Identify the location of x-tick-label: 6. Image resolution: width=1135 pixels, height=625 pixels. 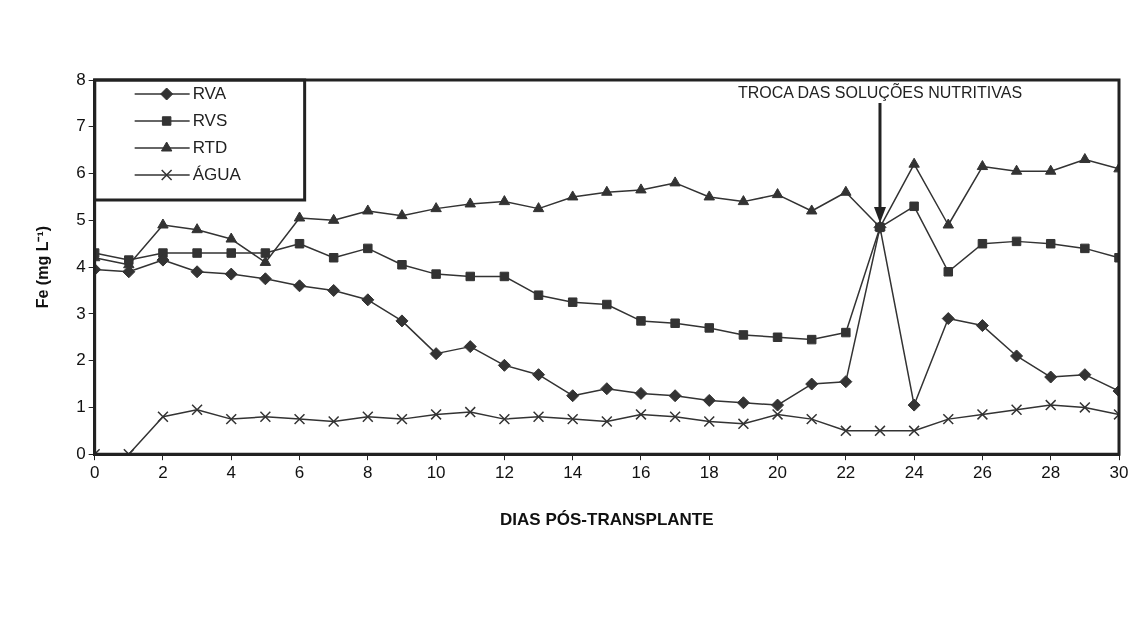
(299, 473).